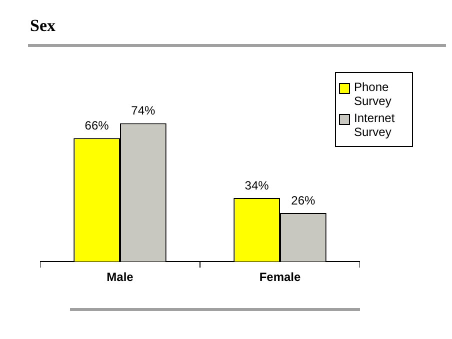 The width and height of the screenshot is (452, 339). I want to click on data-label: 26%, so click(303, 200).